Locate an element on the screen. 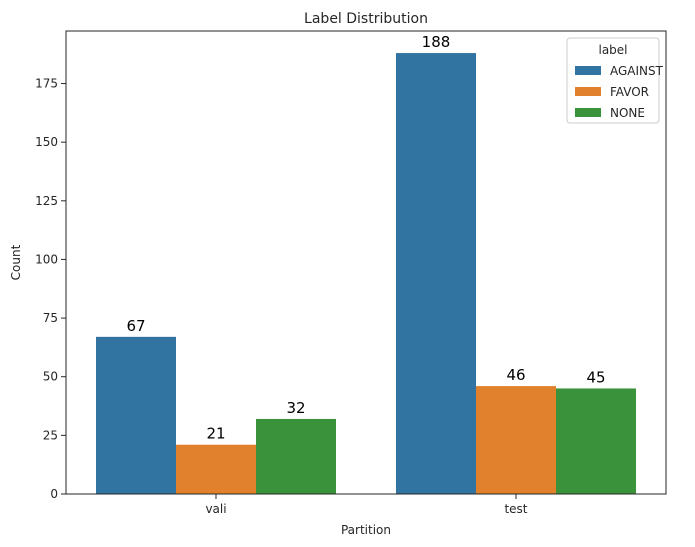  data-label: 32 is located at coordinates (295, 408).